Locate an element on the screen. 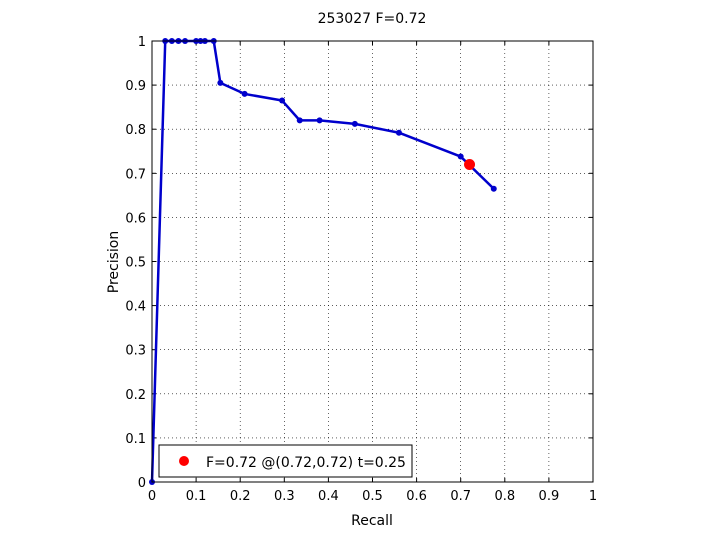 This screenshot has width=720, height=540. best-f-point is located at coordinates (470, 164).